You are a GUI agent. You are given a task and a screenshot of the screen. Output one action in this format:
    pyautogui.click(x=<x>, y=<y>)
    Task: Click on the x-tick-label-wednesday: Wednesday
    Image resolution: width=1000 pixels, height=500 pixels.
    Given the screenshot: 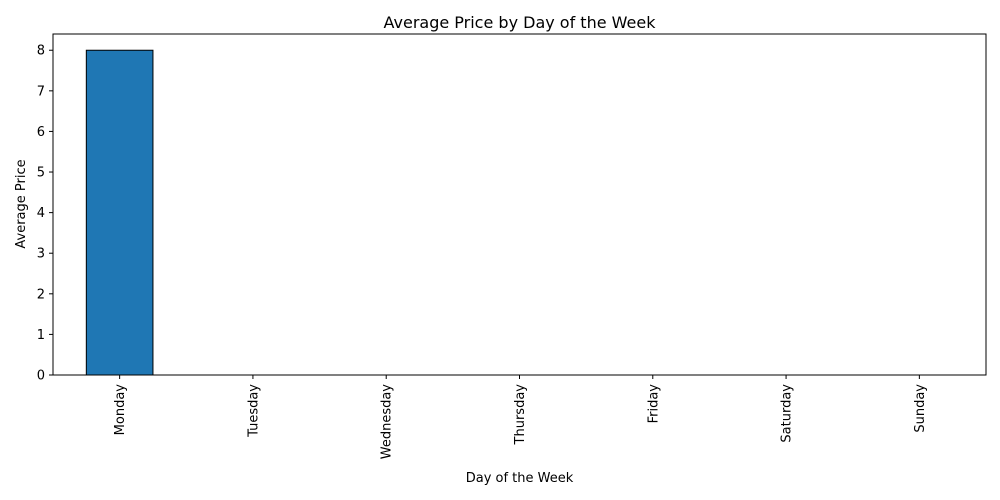 What is the action you would take?
    pyautogui.click(x=387, y=422)
    